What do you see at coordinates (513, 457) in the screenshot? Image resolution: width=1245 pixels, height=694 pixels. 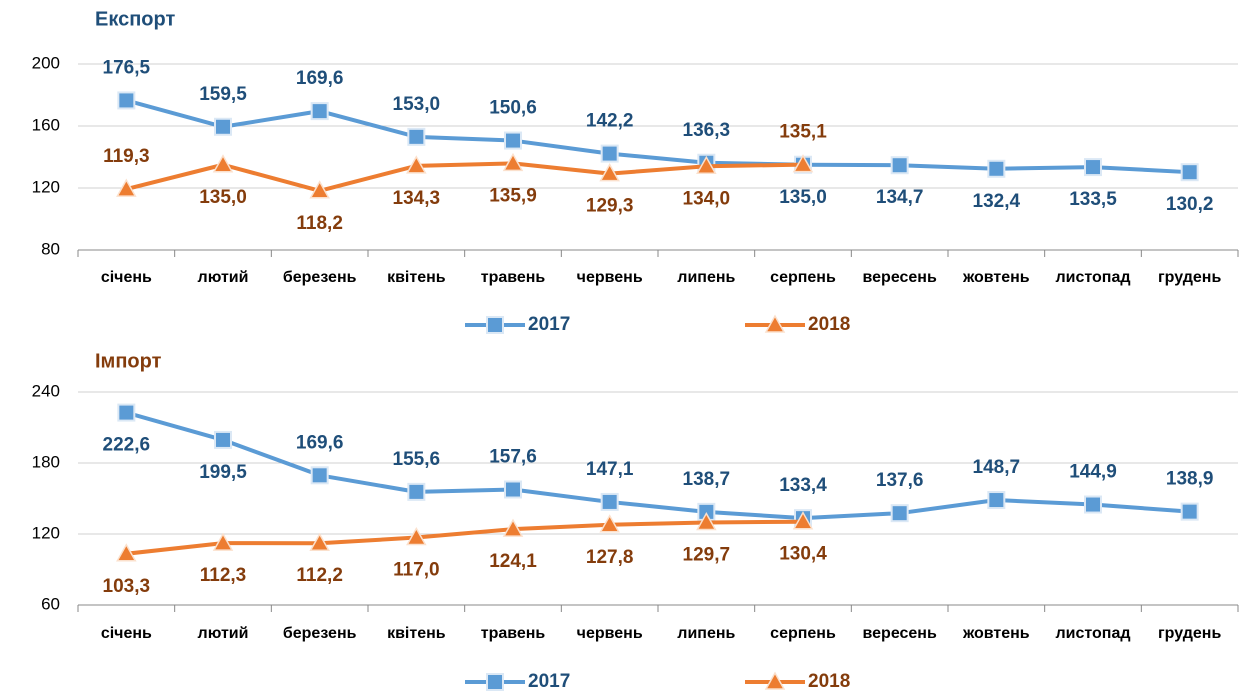 I see `data-label: 157,6` at bounding box center [513, 457].